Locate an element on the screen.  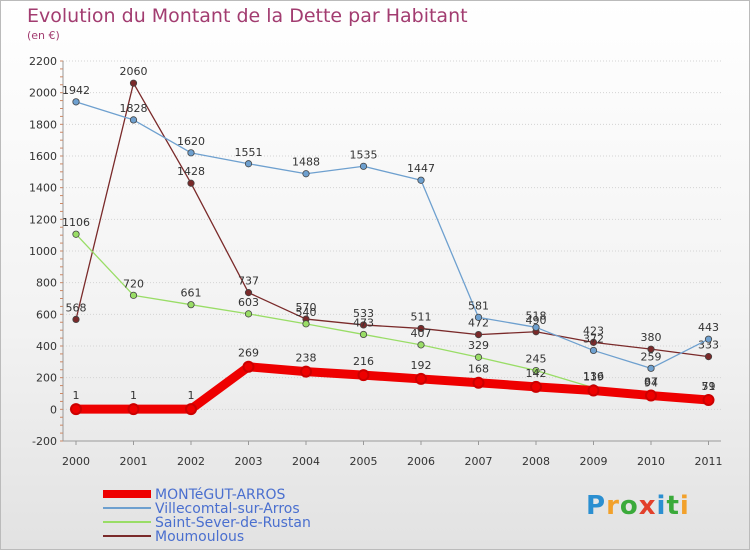
logo-letter: t is located at coordinates (673, 506).